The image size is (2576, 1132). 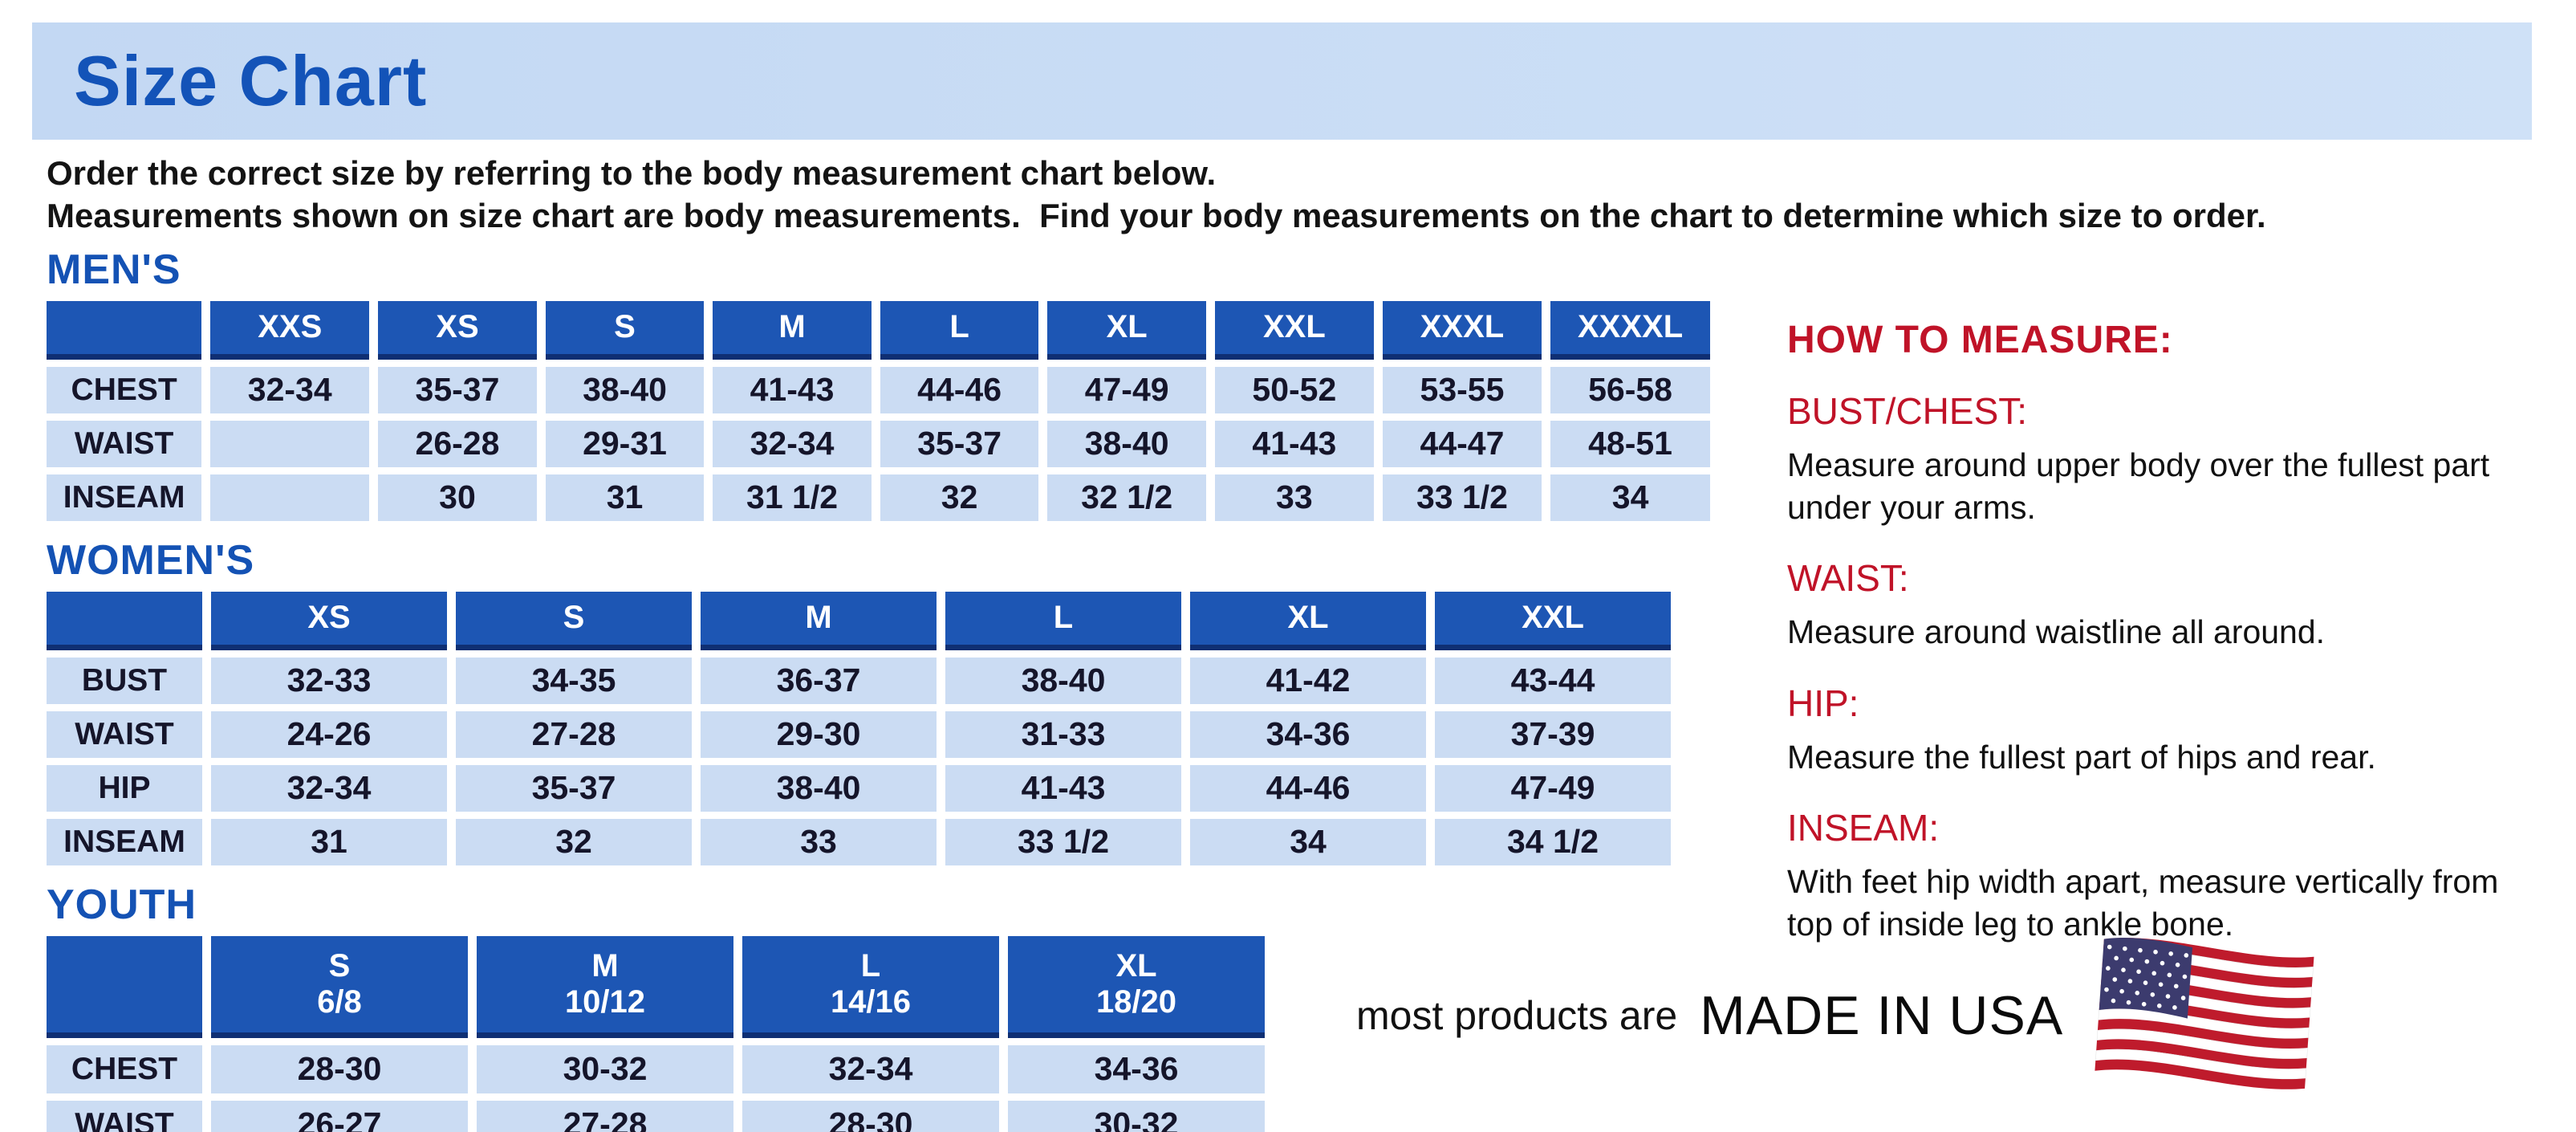 I want to click on size-value-cell: 36-37, so click(x=819, y=680).